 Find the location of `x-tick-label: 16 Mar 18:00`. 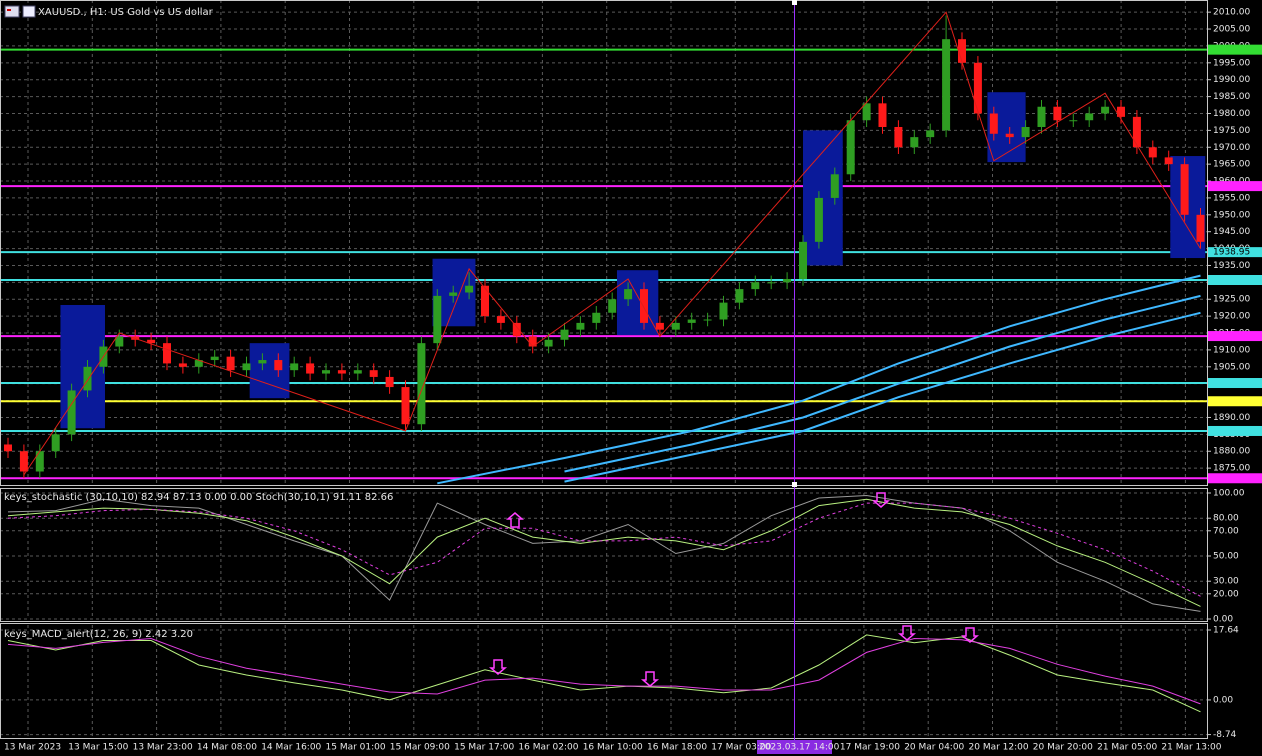

x-tick-label: 16 Mar 18:00 is located at coordinates (677, 748).